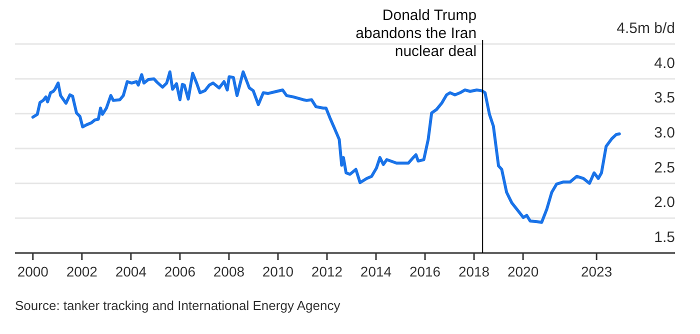 The width and height of the screenshot is (700, 334). What do you see at coordinates (327, 272) in the screenshot?
I see `x-tick-label: 2012` at bounding box center [327, 272].